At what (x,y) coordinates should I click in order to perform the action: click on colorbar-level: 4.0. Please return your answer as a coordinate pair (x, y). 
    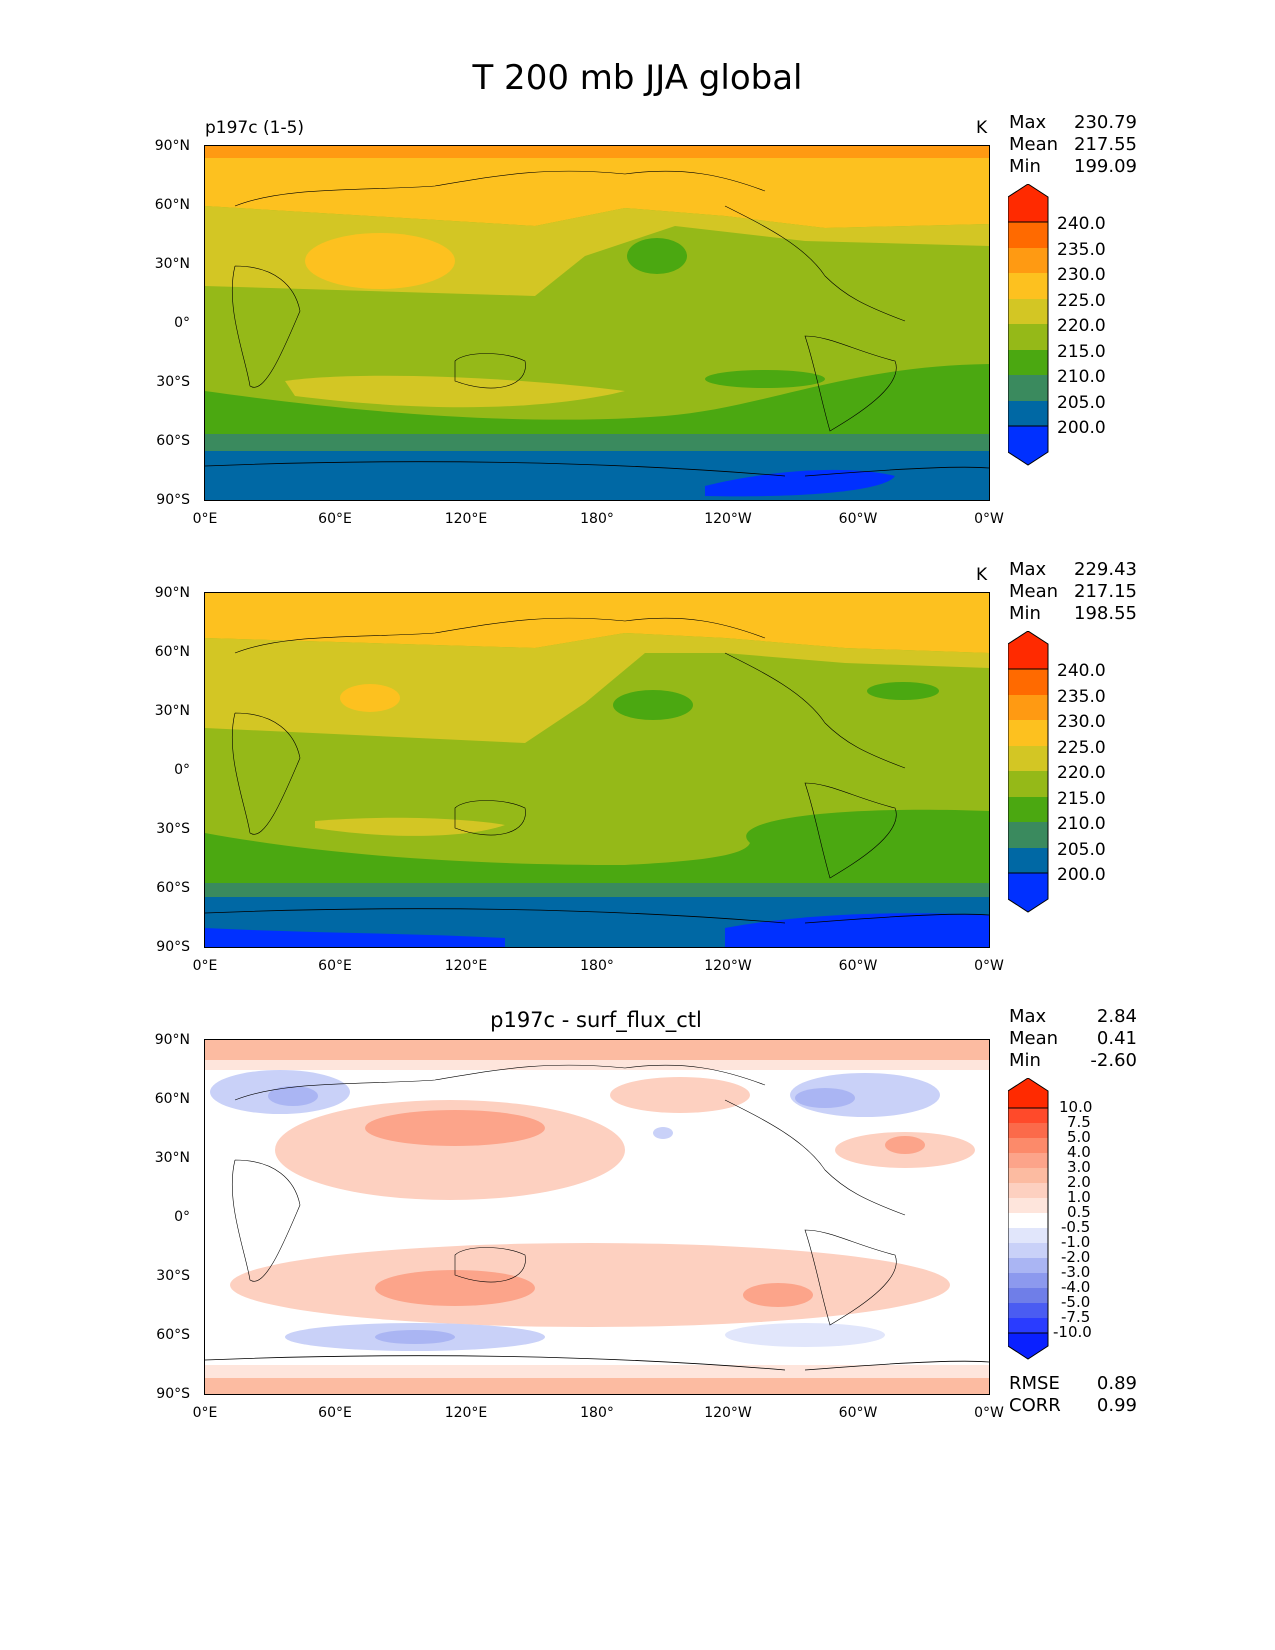
    Looking at the image, I should click on (1079, 1152).